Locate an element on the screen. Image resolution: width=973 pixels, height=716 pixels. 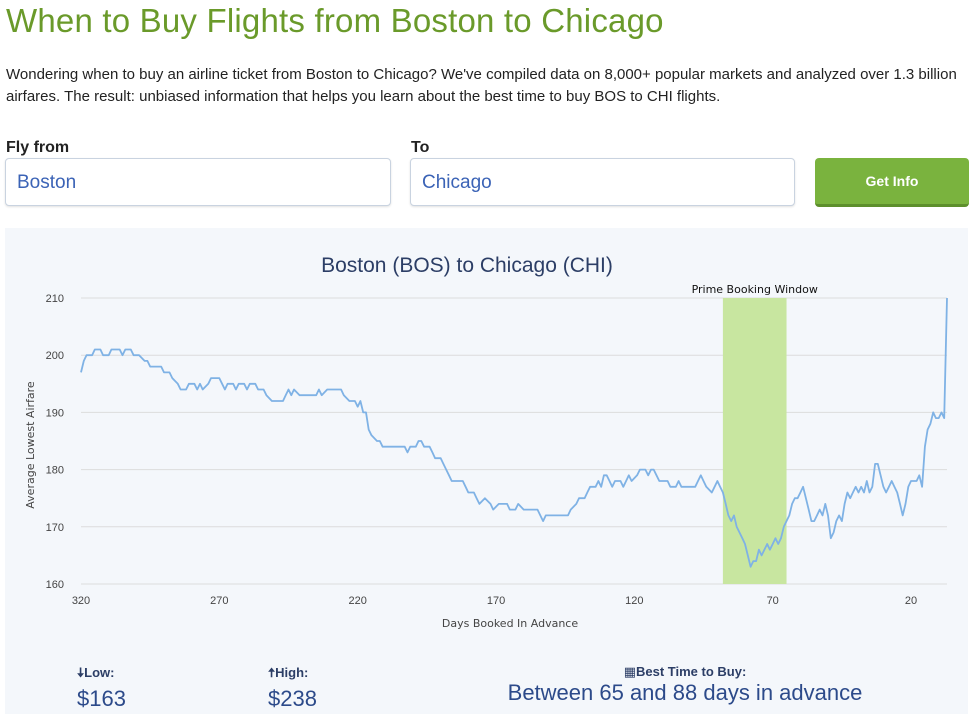
high-label: High: is located at coordinates (292, 672).